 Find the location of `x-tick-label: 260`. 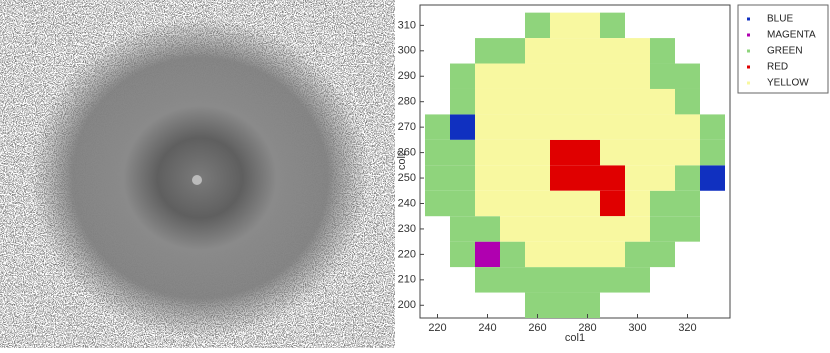

x-tick-label: 260 is located at coordinates (537, 328).